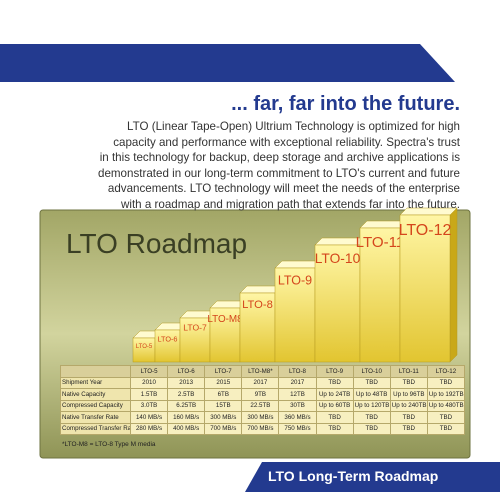 This screenshot has width=500, height=500. Describe the element at coordinates (186, 417) in the screenshot. I see `cell: 160 MB/s` at that location.